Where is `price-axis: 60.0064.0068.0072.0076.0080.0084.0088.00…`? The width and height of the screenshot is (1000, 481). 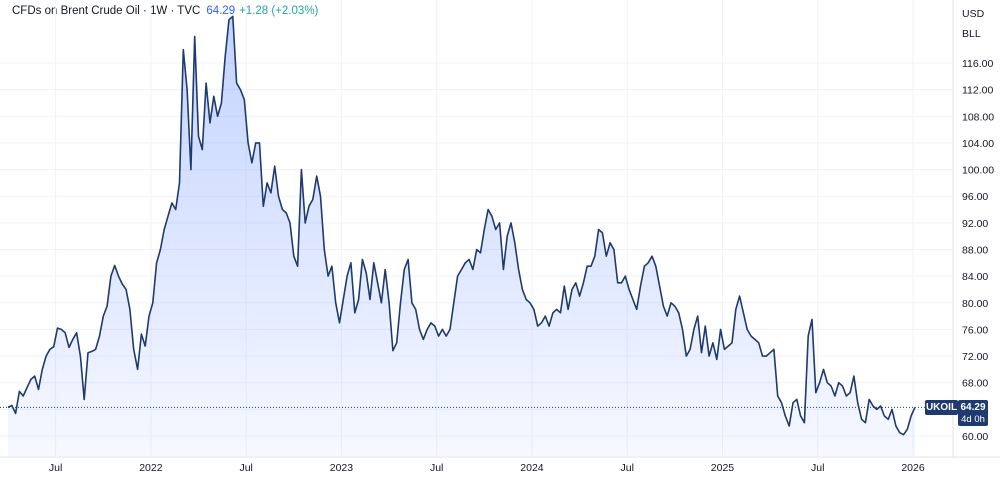
price-axis: 60.0064.0068.0072.0076.0080.0084.0088.00… is located at coordinates (978, 250).